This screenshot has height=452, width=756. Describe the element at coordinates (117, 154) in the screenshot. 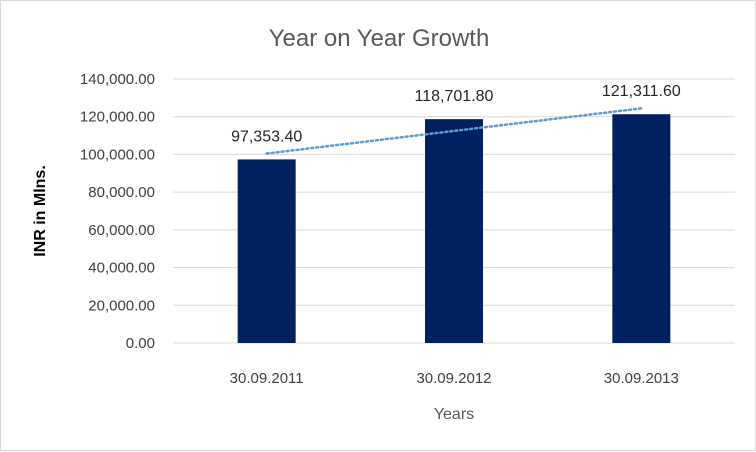

I see `y-tick-label: 100,000.00` at that location.